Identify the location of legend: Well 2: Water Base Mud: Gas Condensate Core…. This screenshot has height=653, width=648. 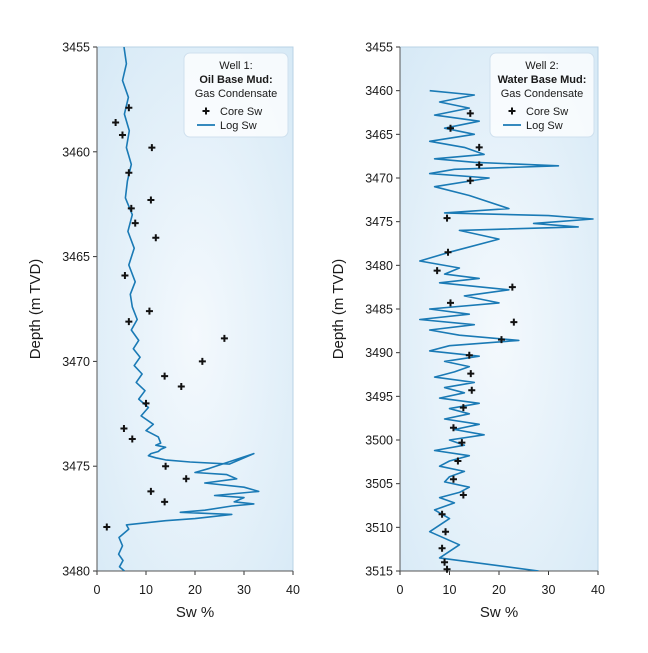
(542, 95).